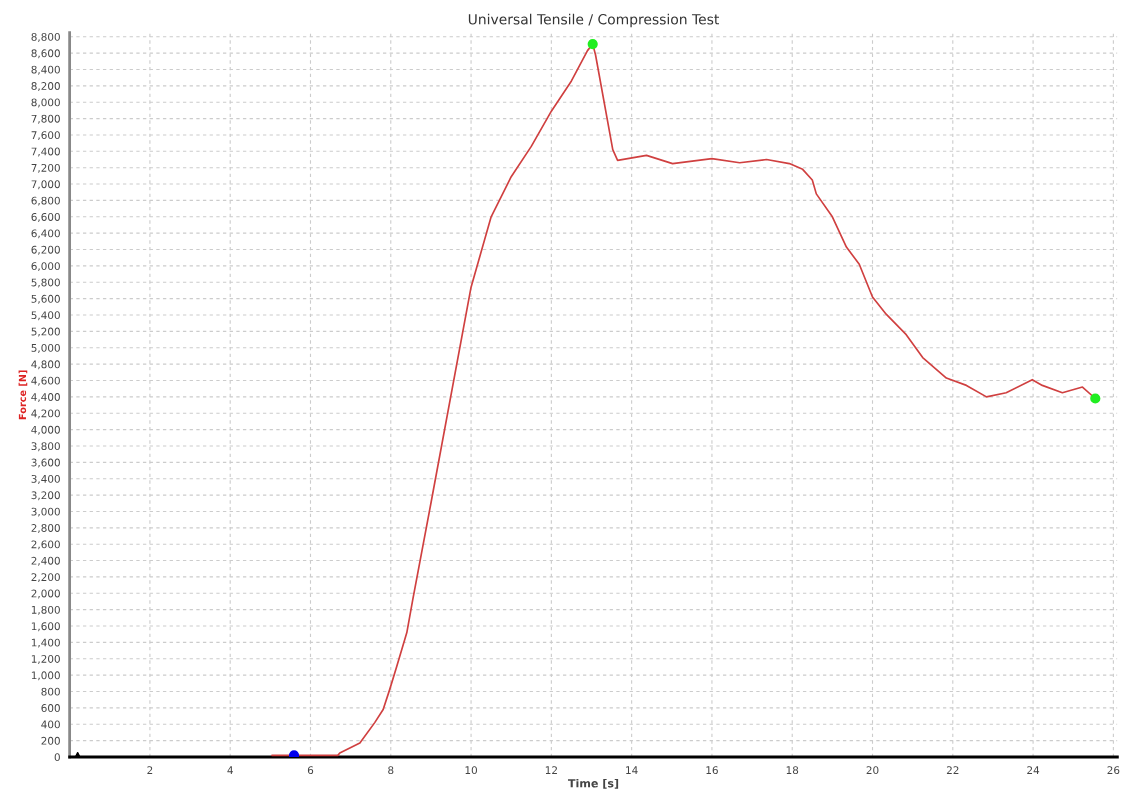 The image size is (1123, 796). What do you see at coordinates (50, 708) in the screenshot?
I see `y-tick-label: 600` at bounding box center [50, 708].